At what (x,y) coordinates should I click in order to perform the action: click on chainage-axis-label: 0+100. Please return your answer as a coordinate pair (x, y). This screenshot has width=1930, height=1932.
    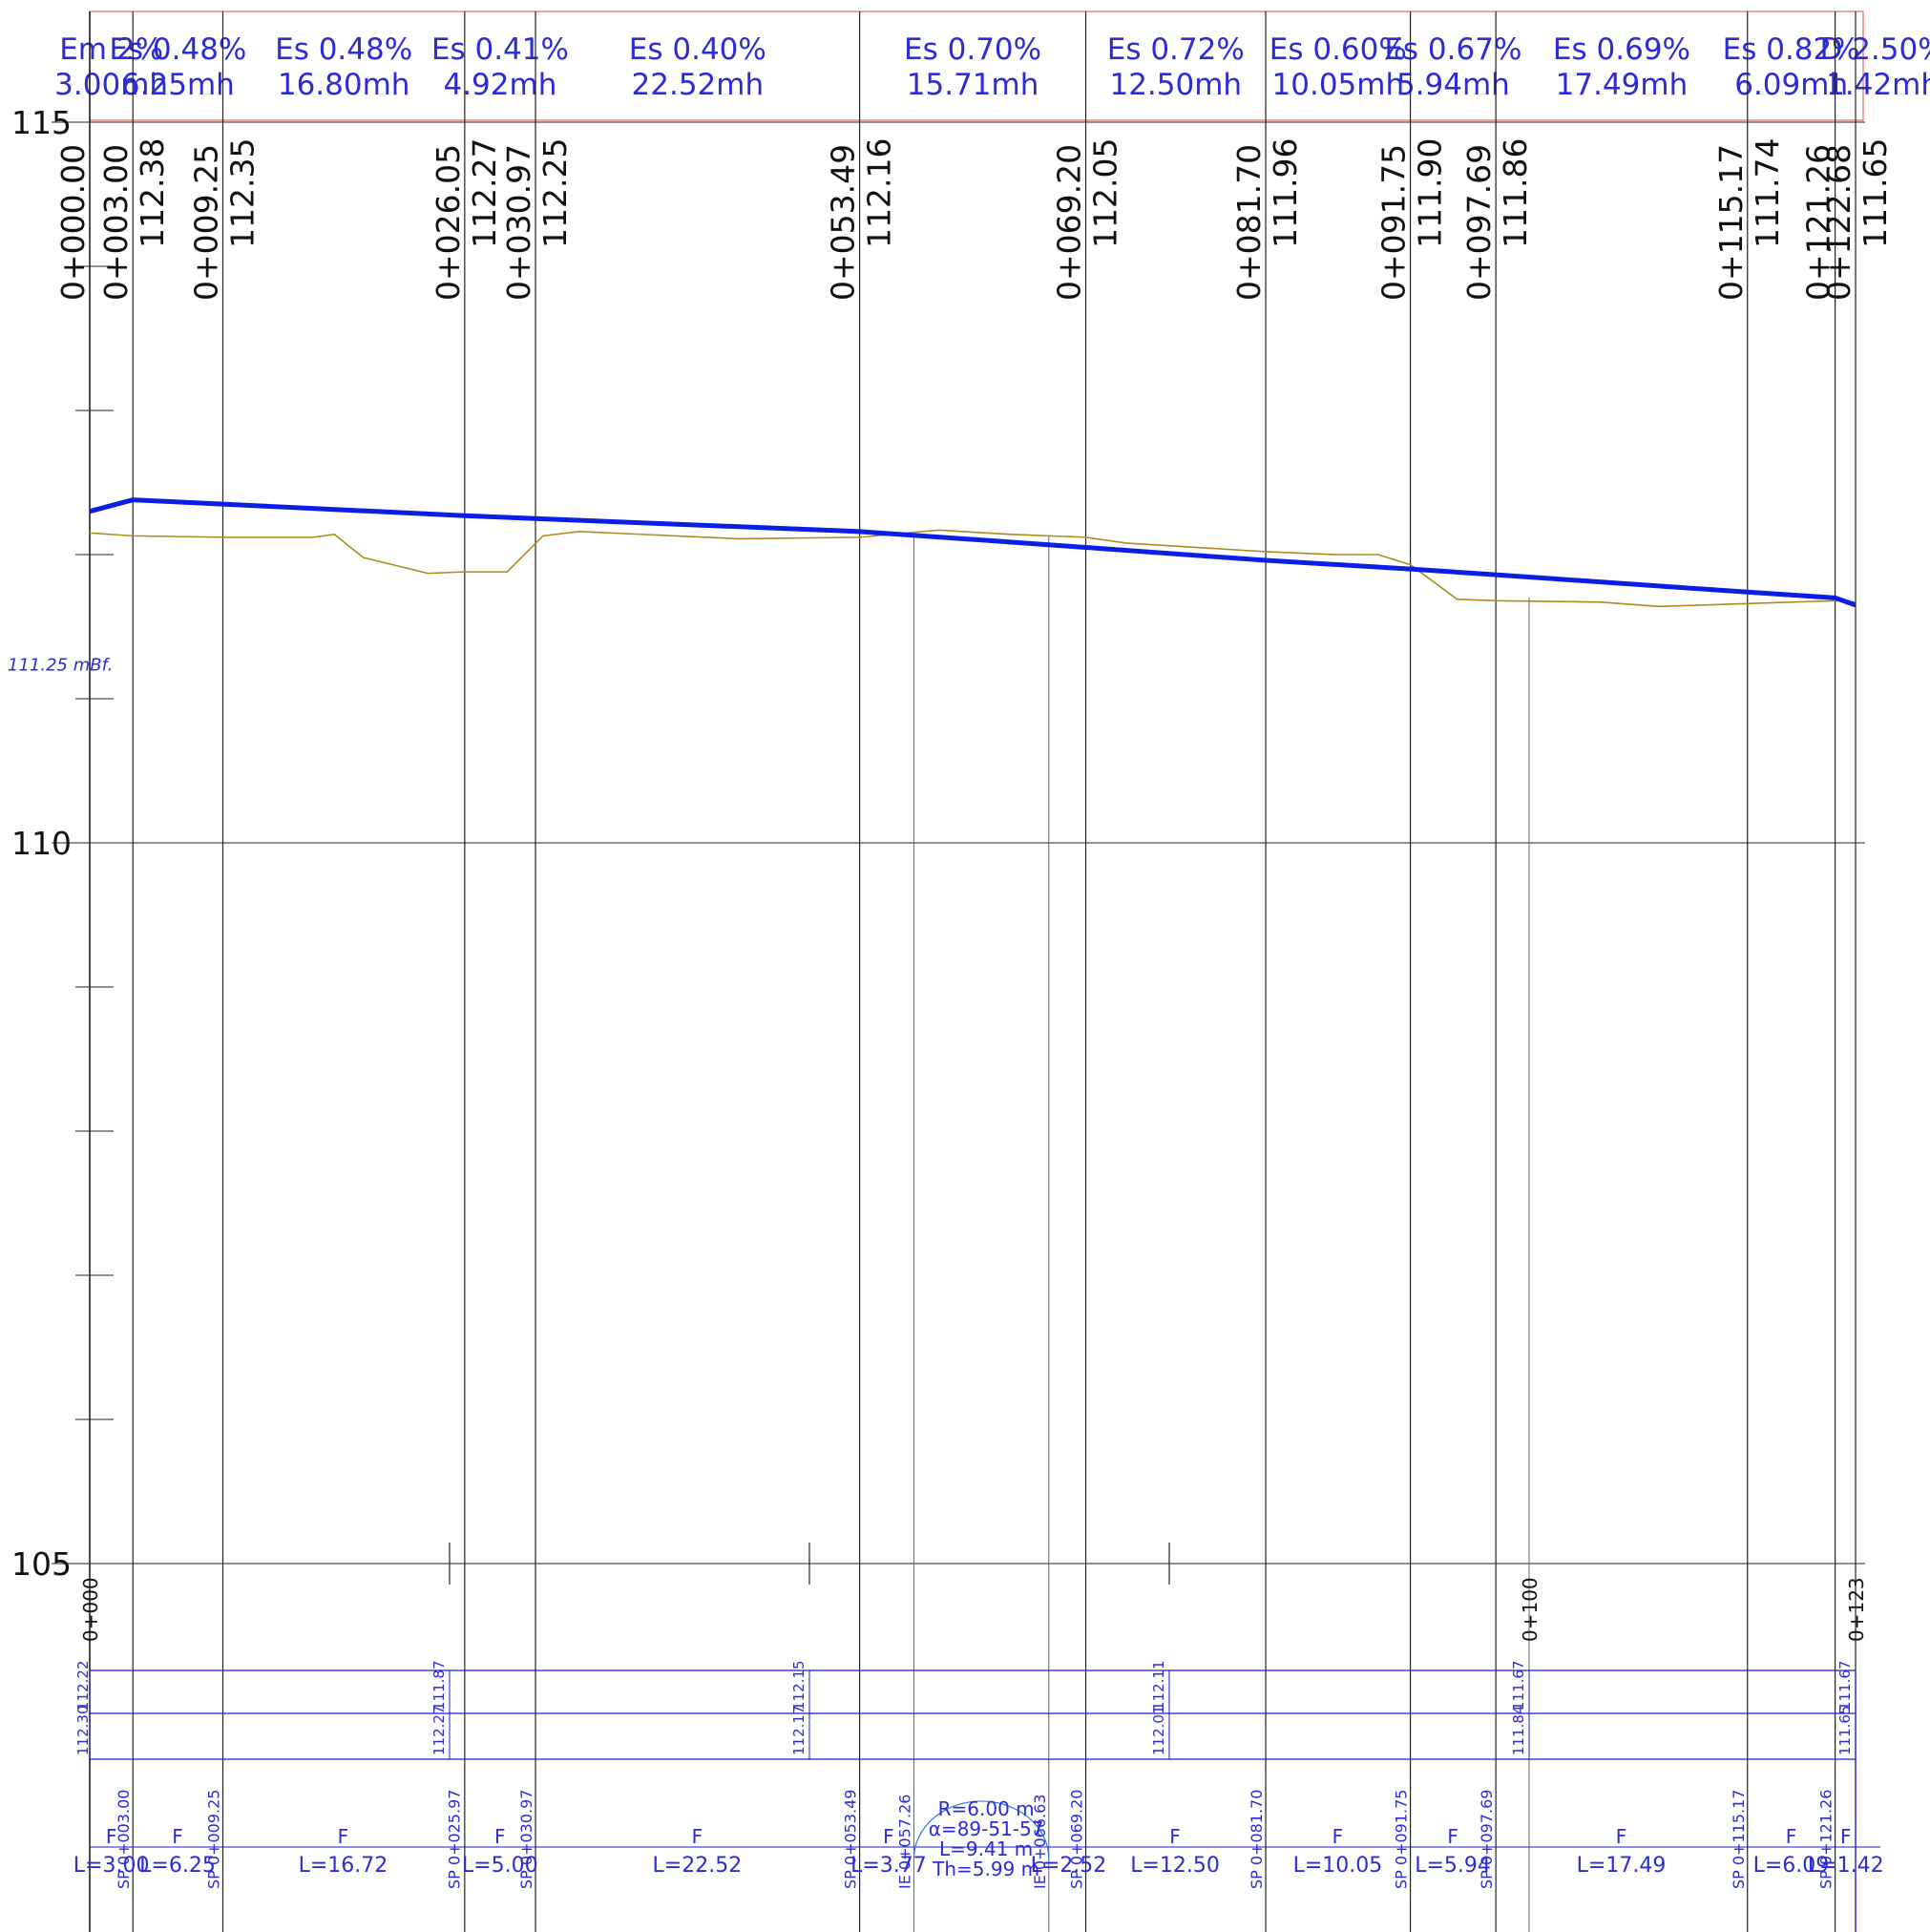
    Looking at the image, I should click on (1530, 1610).